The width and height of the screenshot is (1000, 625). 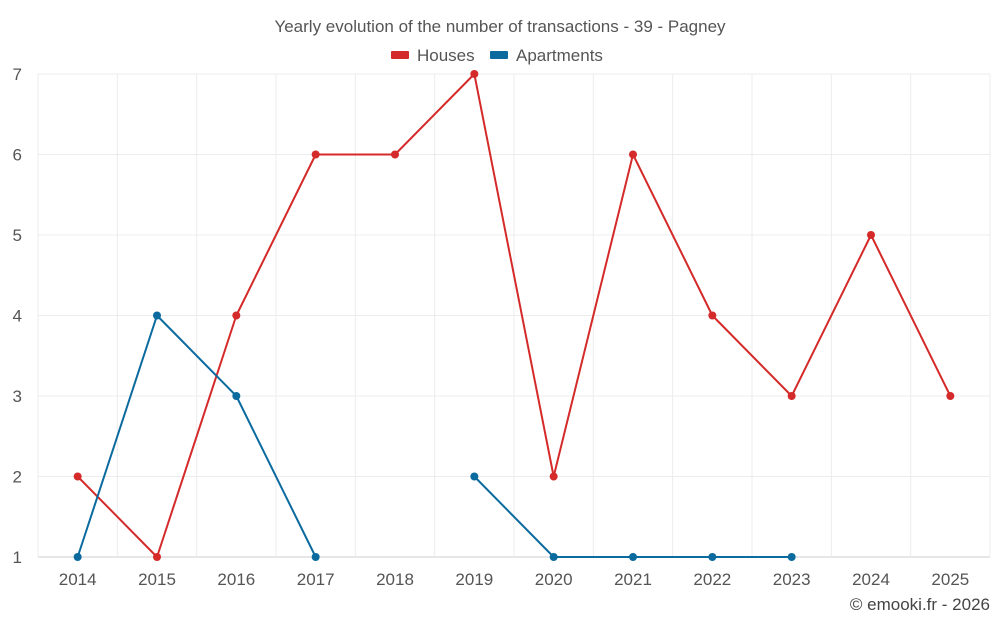 I want to click on x-tick-label: 2024, so click(x=871, y=579).